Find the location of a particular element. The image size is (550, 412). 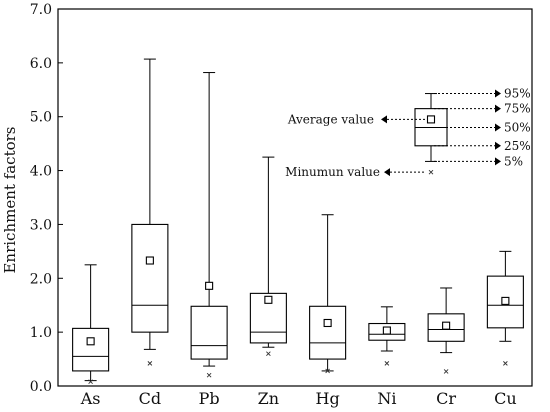

y-tick-label: 6.0 is located at coordinates (41, 64).